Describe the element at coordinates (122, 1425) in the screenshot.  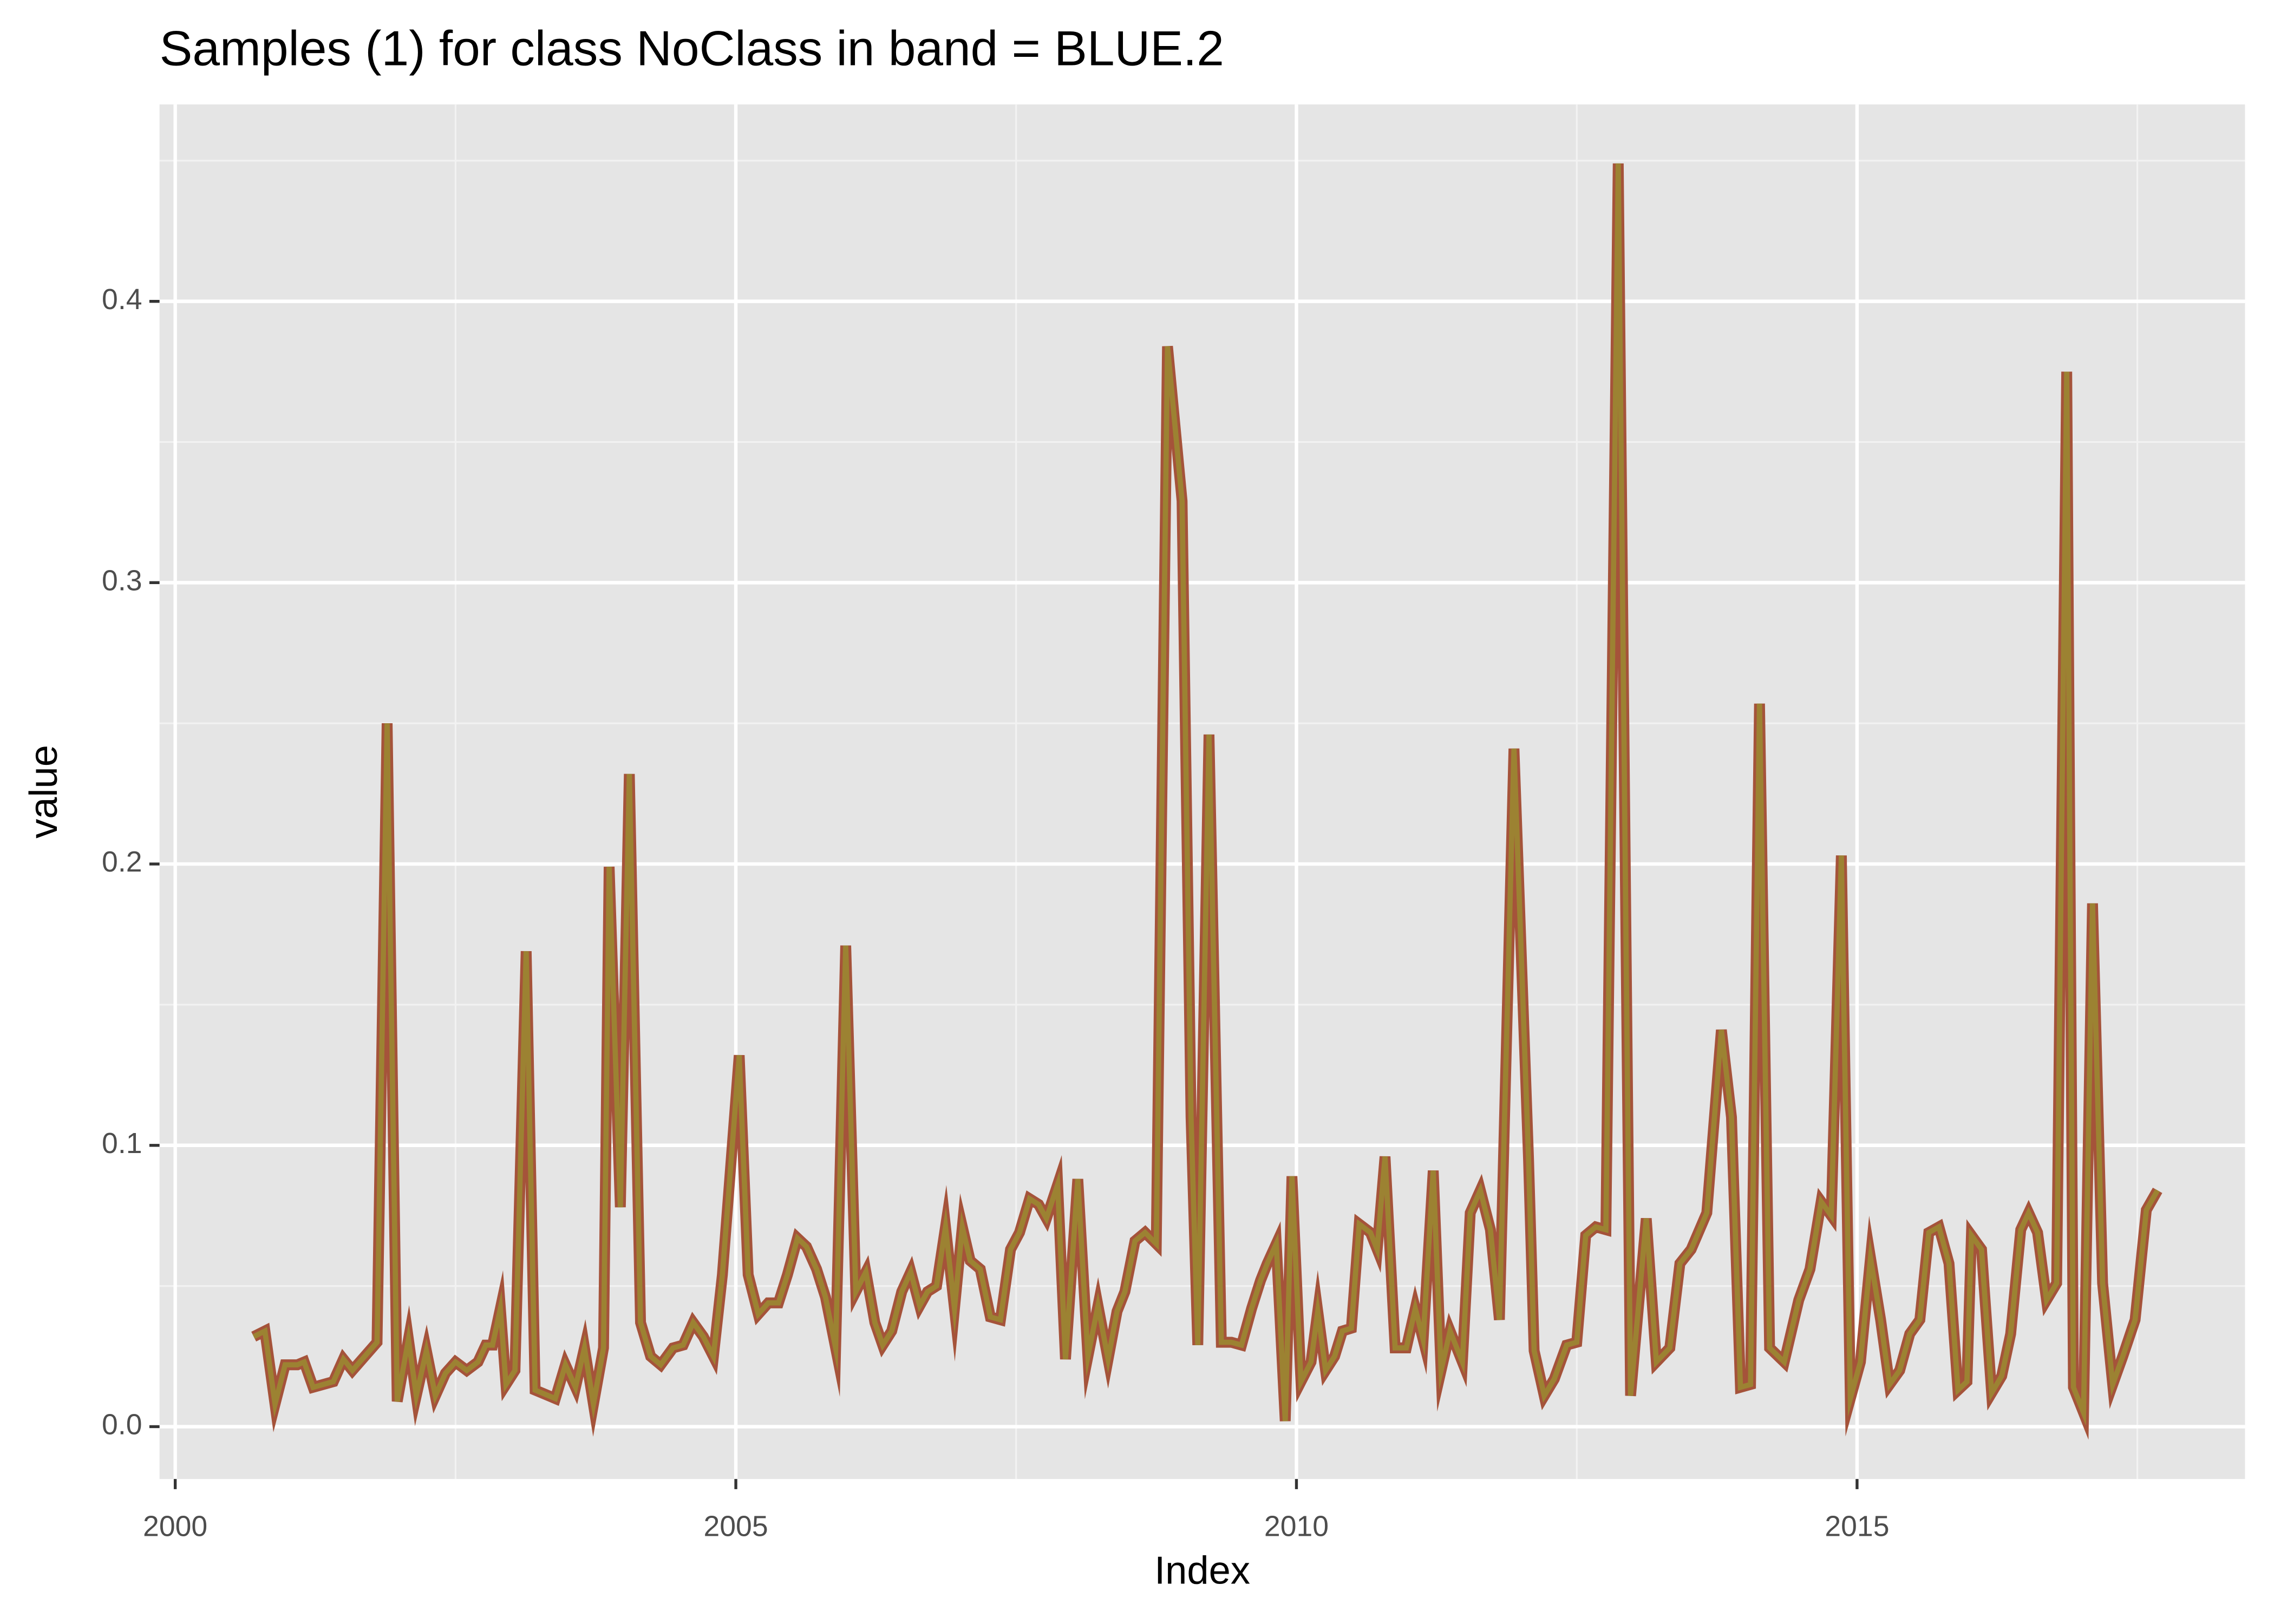
I see `y-tick-label: 0.0` at that location.